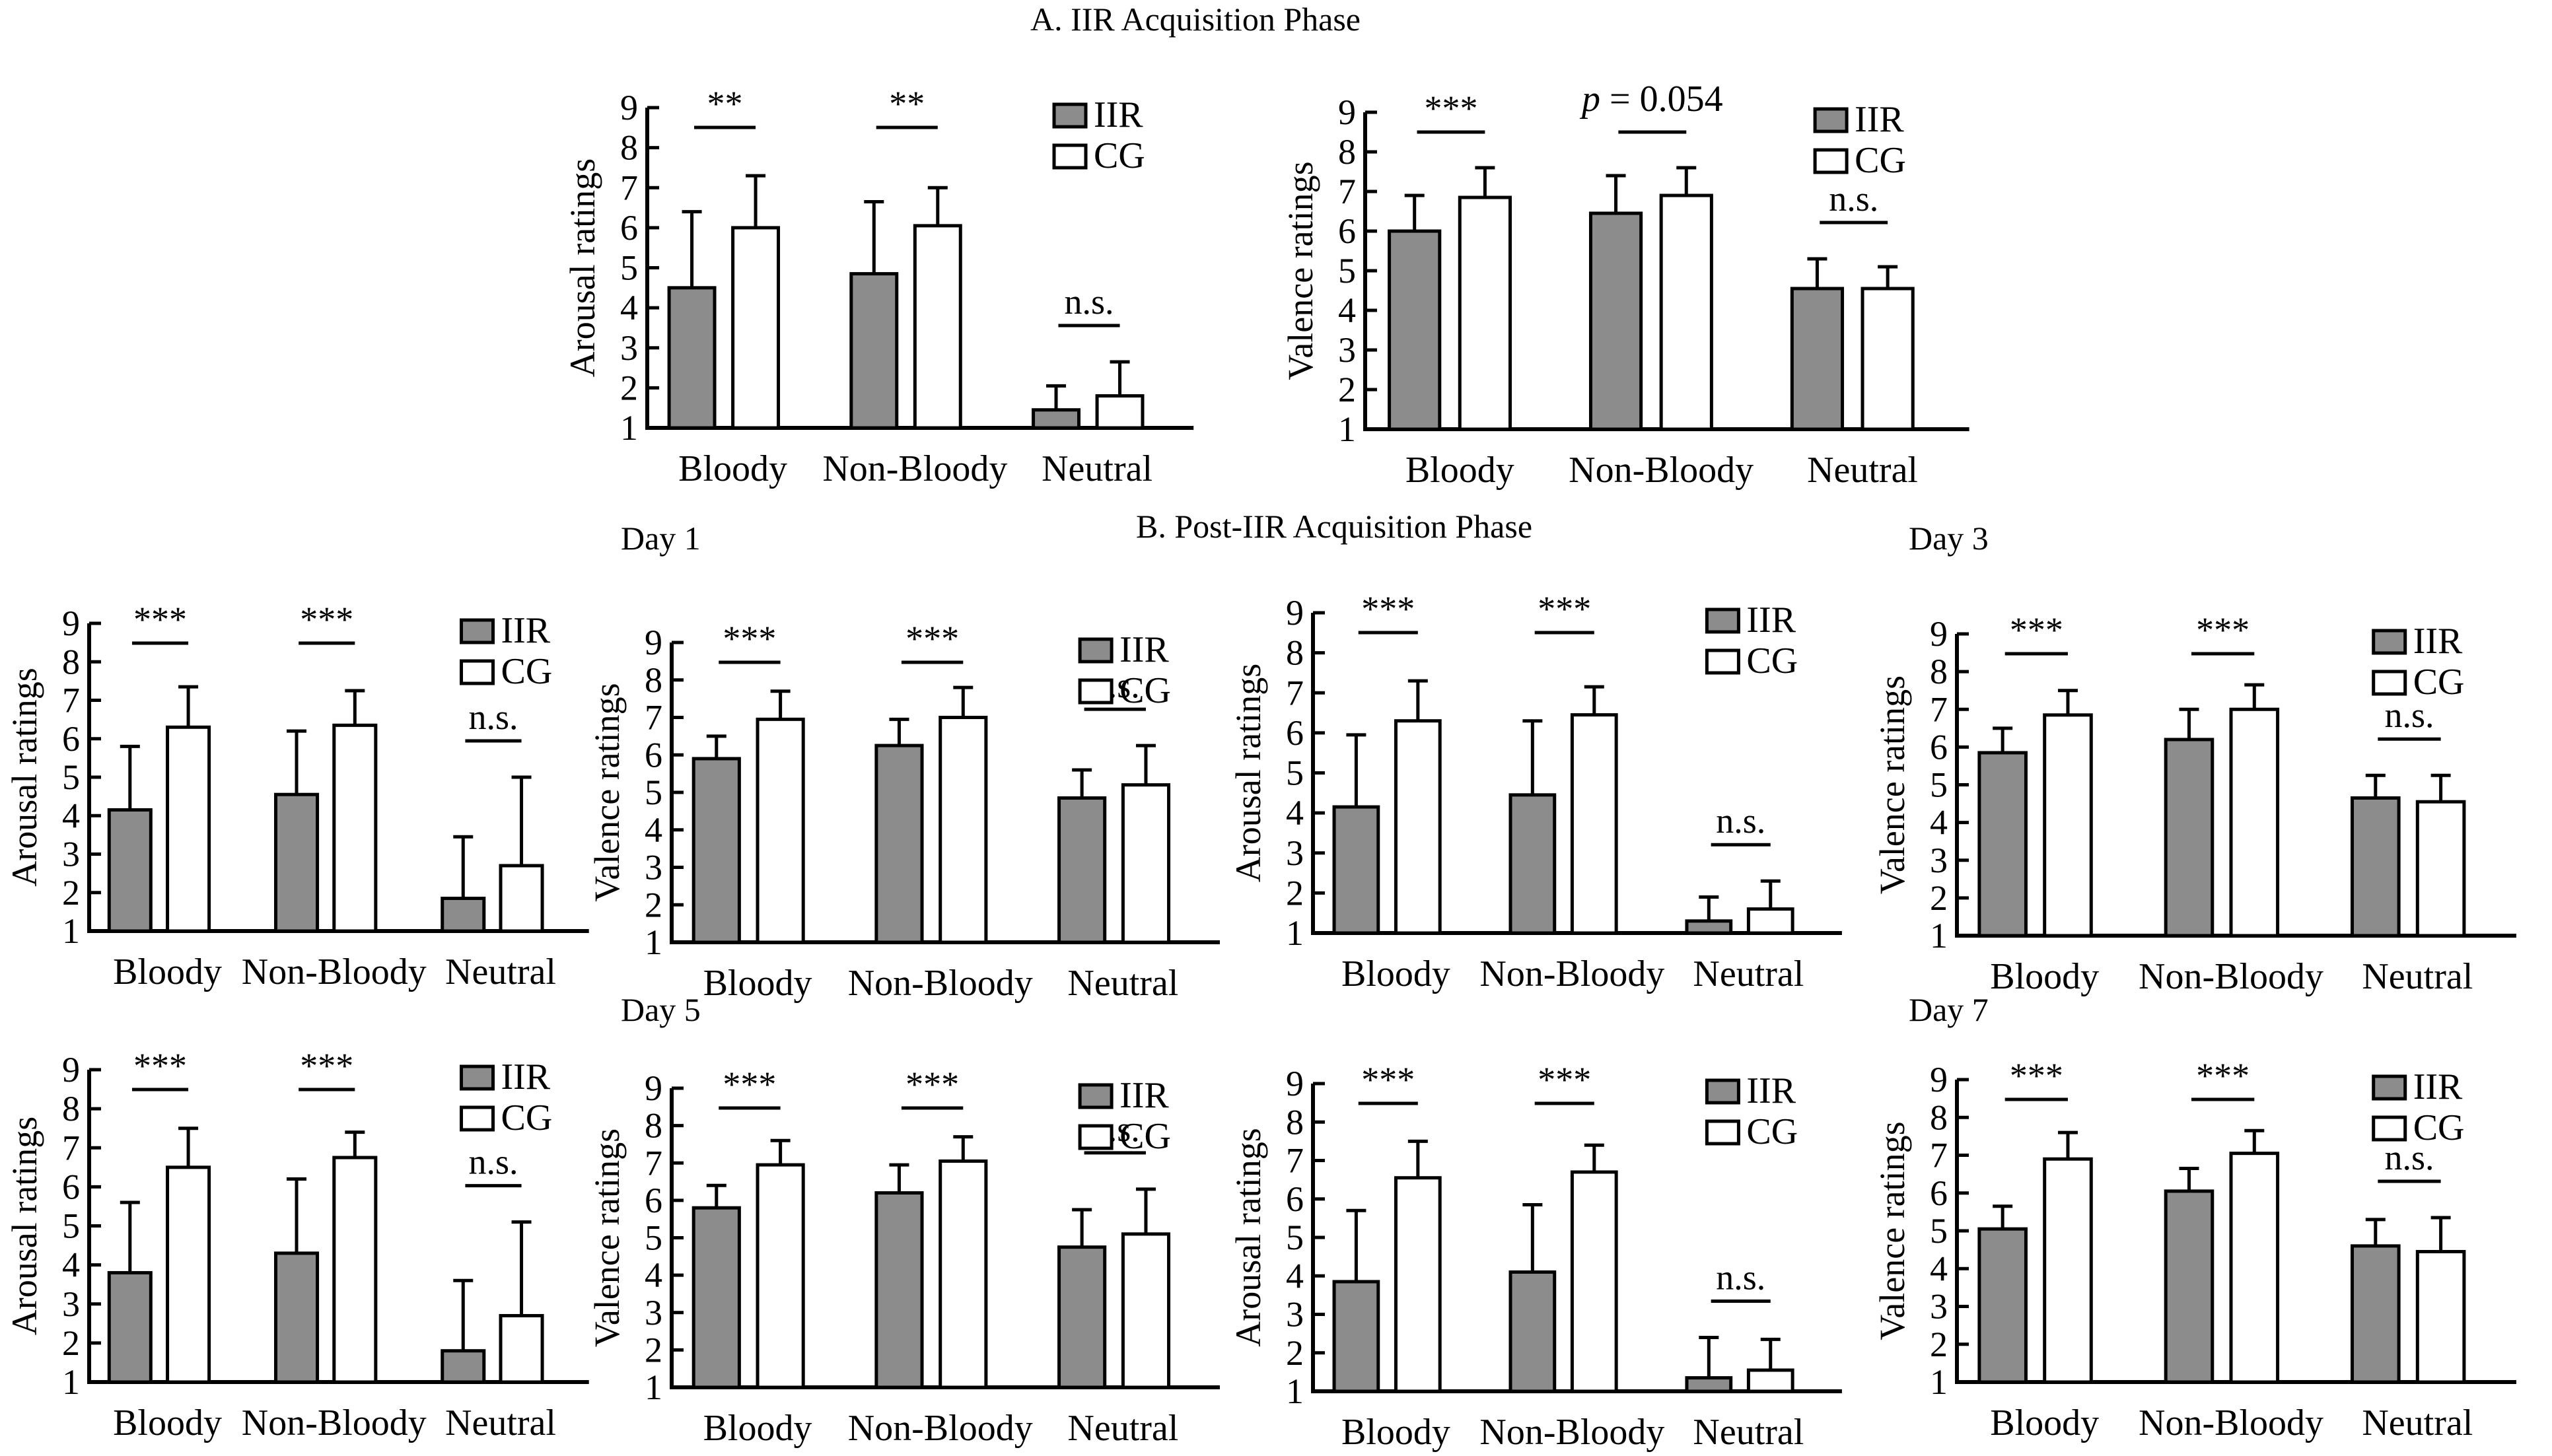  Describe the element at coordinates (907, 103) in the screenshot. I see `significance-label: **` at that location.